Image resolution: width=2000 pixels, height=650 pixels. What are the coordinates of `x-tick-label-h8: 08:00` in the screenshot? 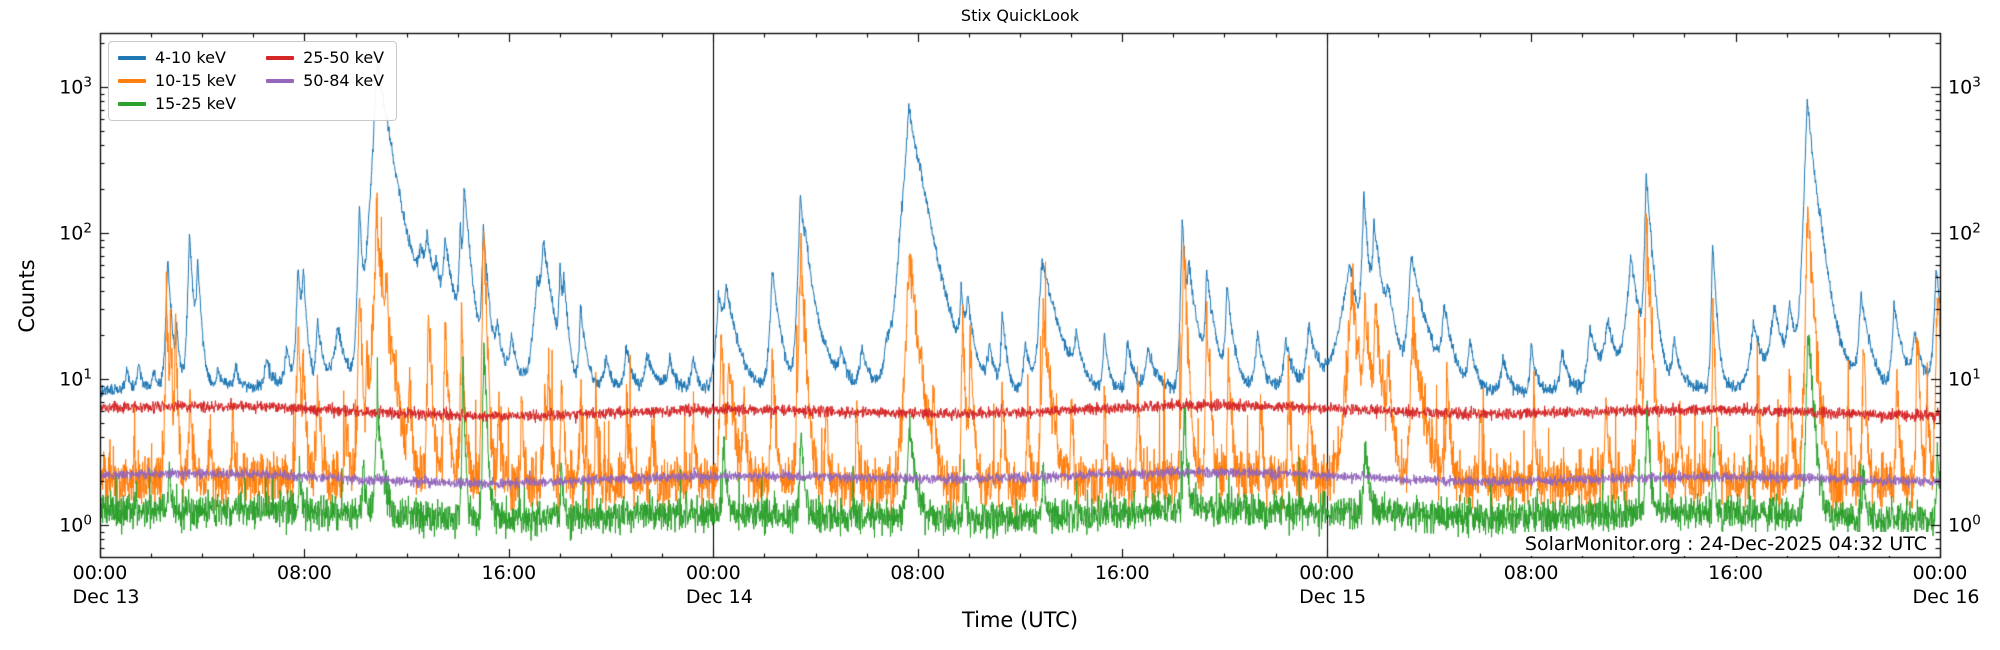 It's located at (304, 573).